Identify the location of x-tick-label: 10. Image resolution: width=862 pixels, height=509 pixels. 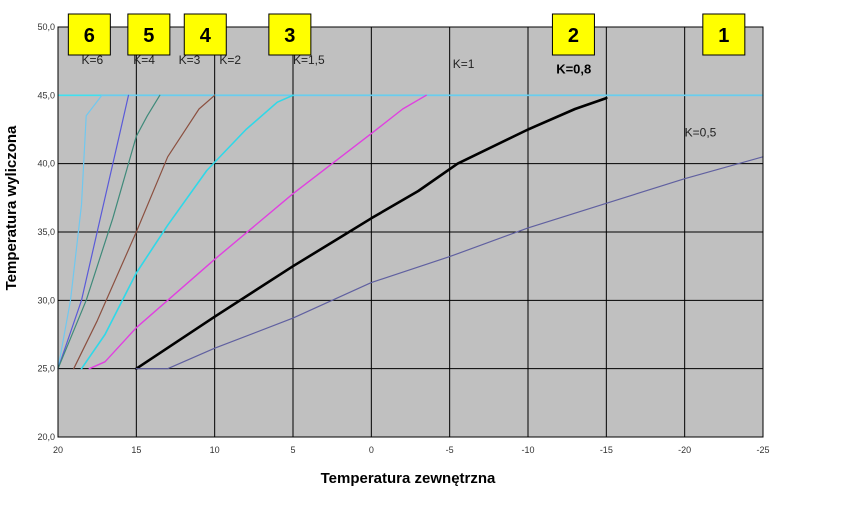
(215, 450).